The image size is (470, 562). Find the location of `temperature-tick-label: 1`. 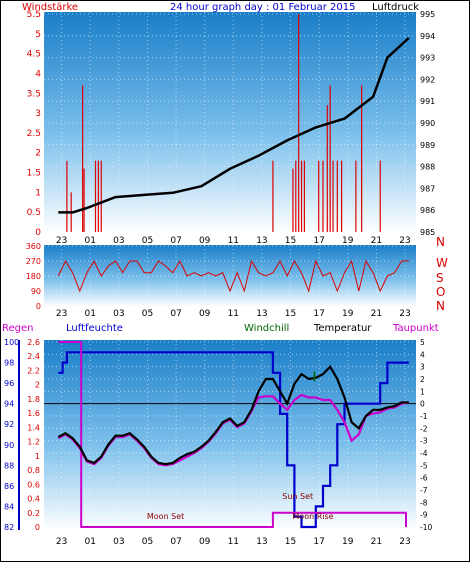

temperature-tick-label: 1 is located at coordinates (422, 391).